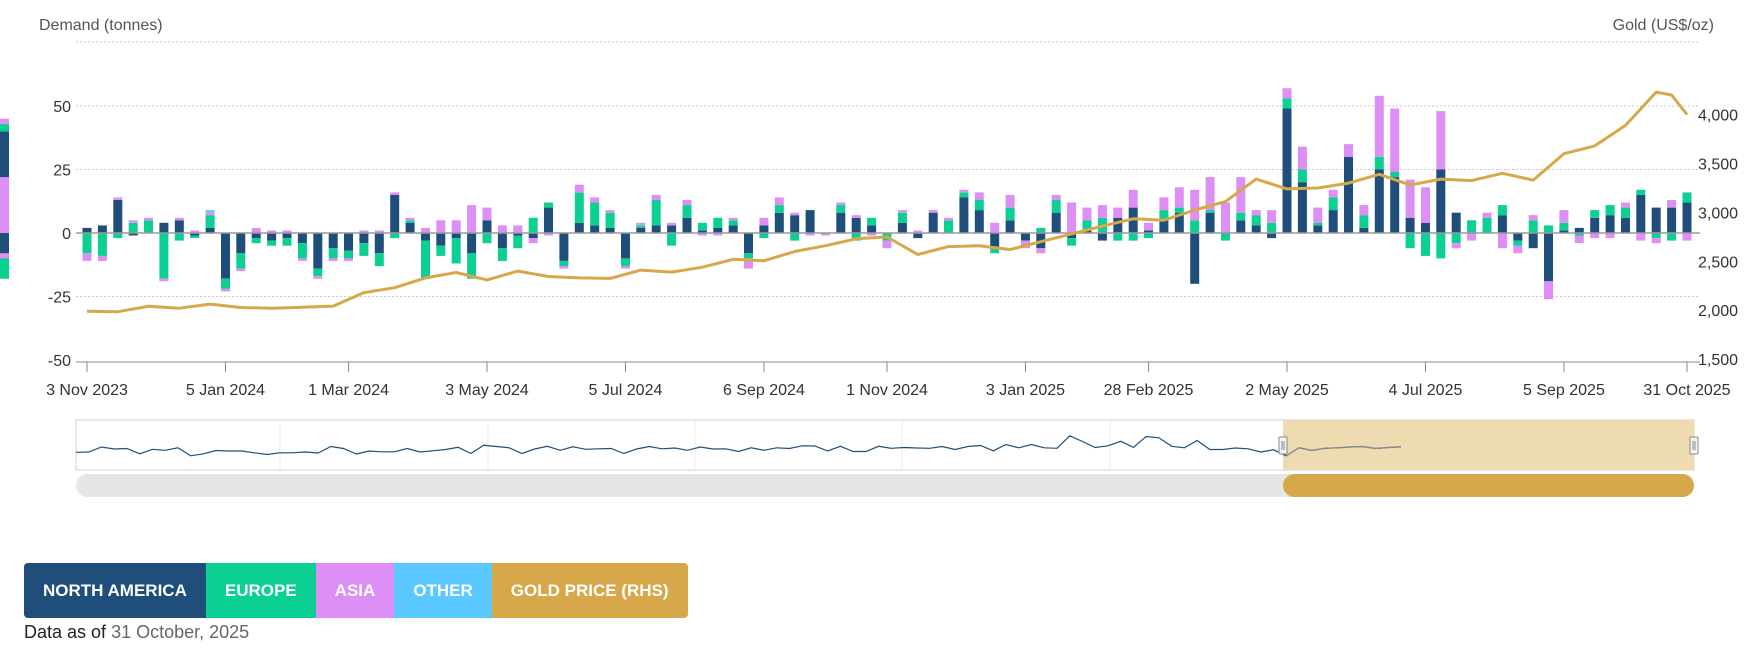  What do you see at coordinates (764, 390) in the screenshot?
I see `x-tick-label: 6 Sep 2024` at bounding box center [764, 390].